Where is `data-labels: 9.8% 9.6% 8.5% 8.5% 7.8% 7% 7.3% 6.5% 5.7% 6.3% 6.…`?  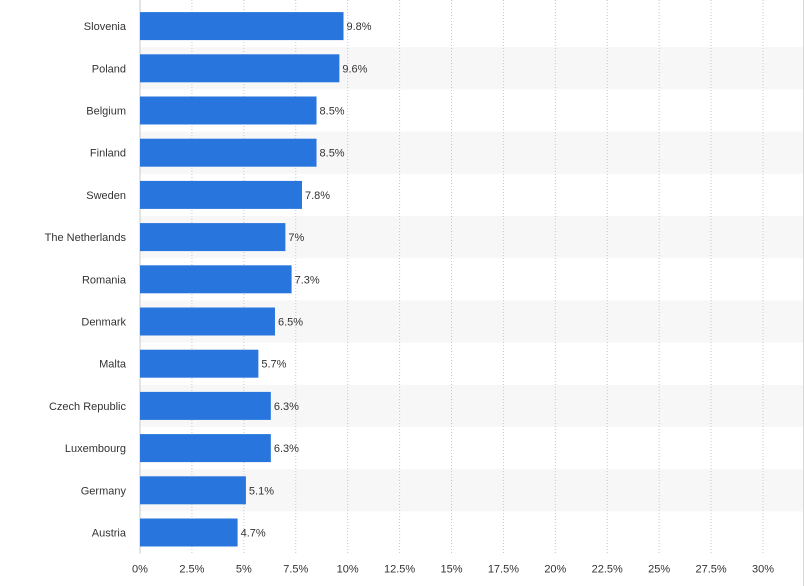 data-labels: 9.8% 9.6% 8.5% 8.5% 7.8% 7% 7.3% 6.5% 5.7% 6.3% 6.… is located at coordinates (306, 280).